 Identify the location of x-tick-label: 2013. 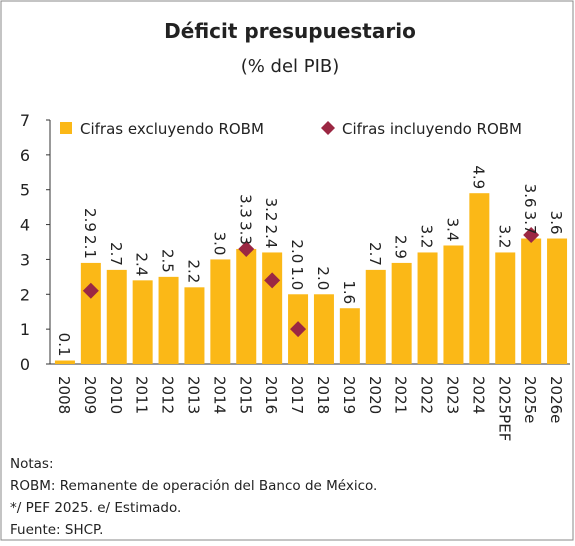
(193, 395).